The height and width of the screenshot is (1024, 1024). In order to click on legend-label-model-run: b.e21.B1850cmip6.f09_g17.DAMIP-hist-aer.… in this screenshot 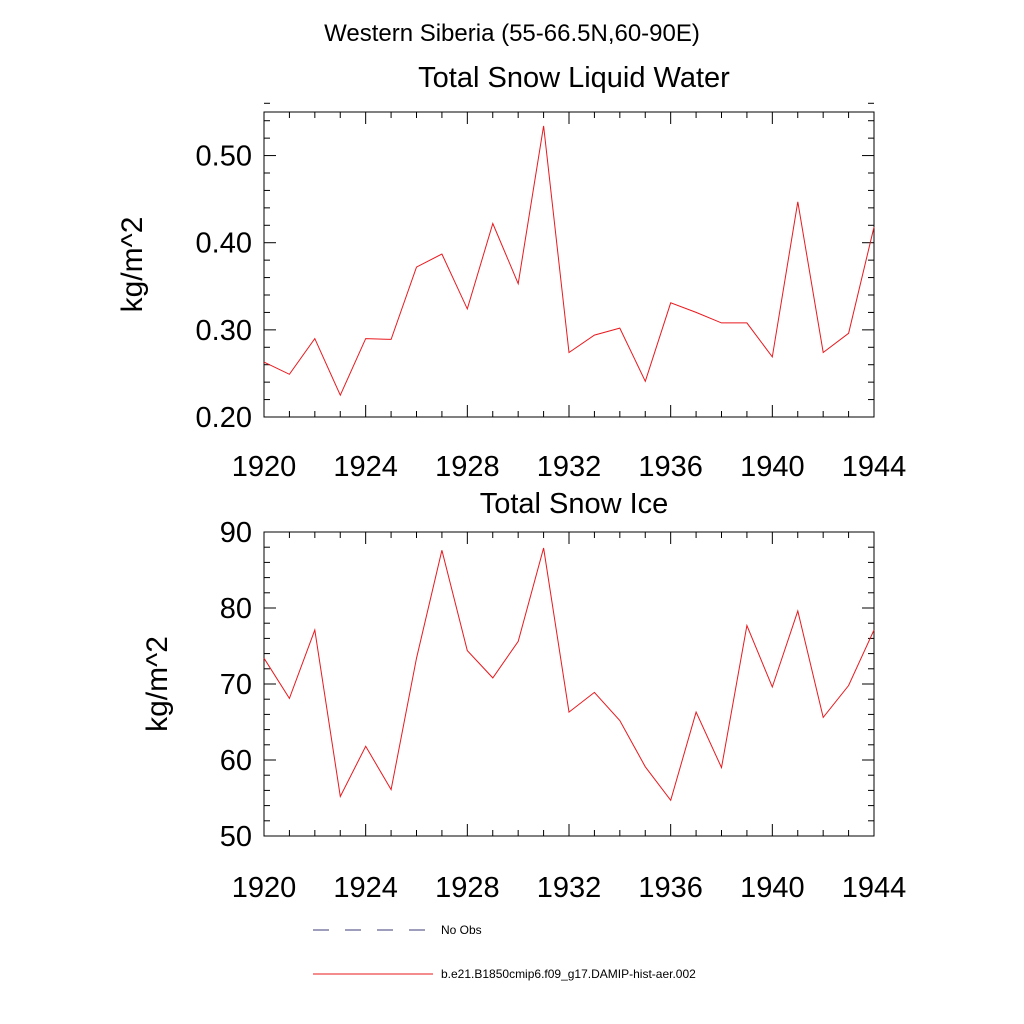, I will do `click(568, 974)`.